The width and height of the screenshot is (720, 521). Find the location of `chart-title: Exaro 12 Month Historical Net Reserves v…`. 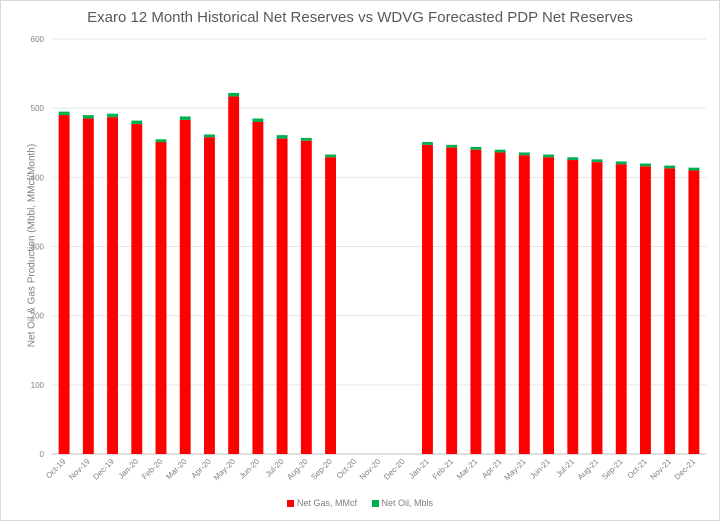

chart-title: Exaro 12 Month Historical Net Reserves v… is located at coordinates (360, 17).